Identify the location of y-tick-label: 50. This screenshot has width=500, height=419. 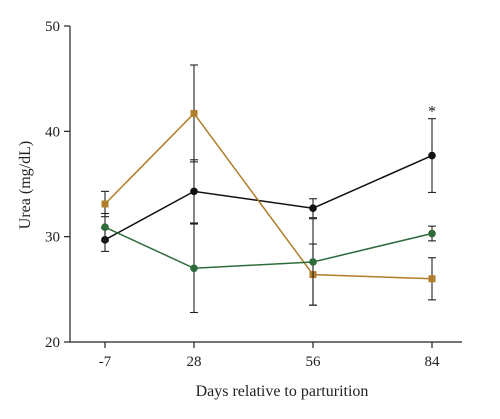
(52, 27).